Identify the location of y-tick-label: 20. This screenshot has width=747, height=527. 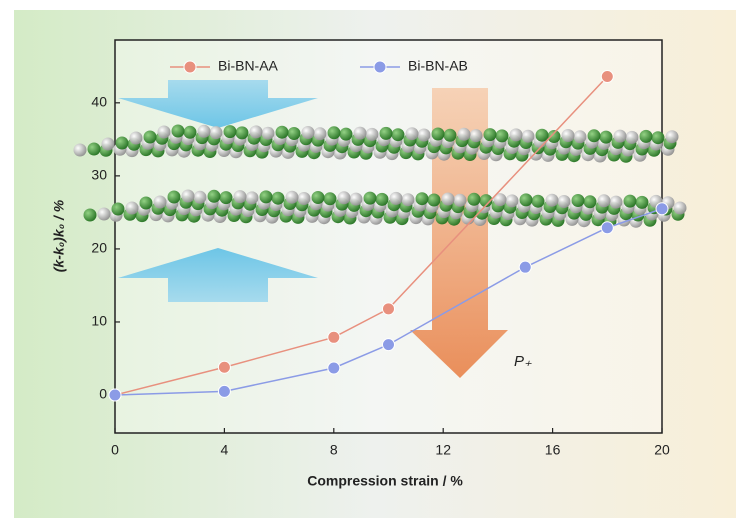
(99, 248).